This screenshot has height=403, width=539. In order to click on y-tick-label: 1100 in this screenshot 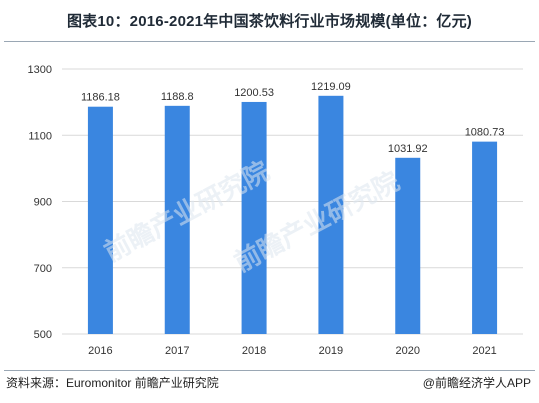, I will do `click(40, 136)`.